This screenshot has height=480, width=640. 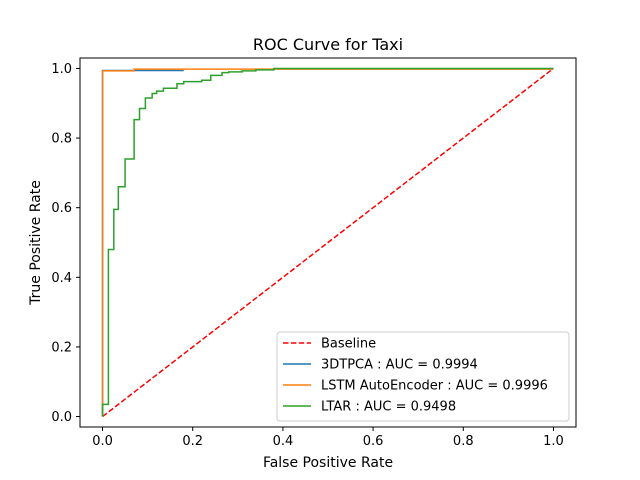 I want to click on x-tick-label: 0.2, so click(x=192, y=441).